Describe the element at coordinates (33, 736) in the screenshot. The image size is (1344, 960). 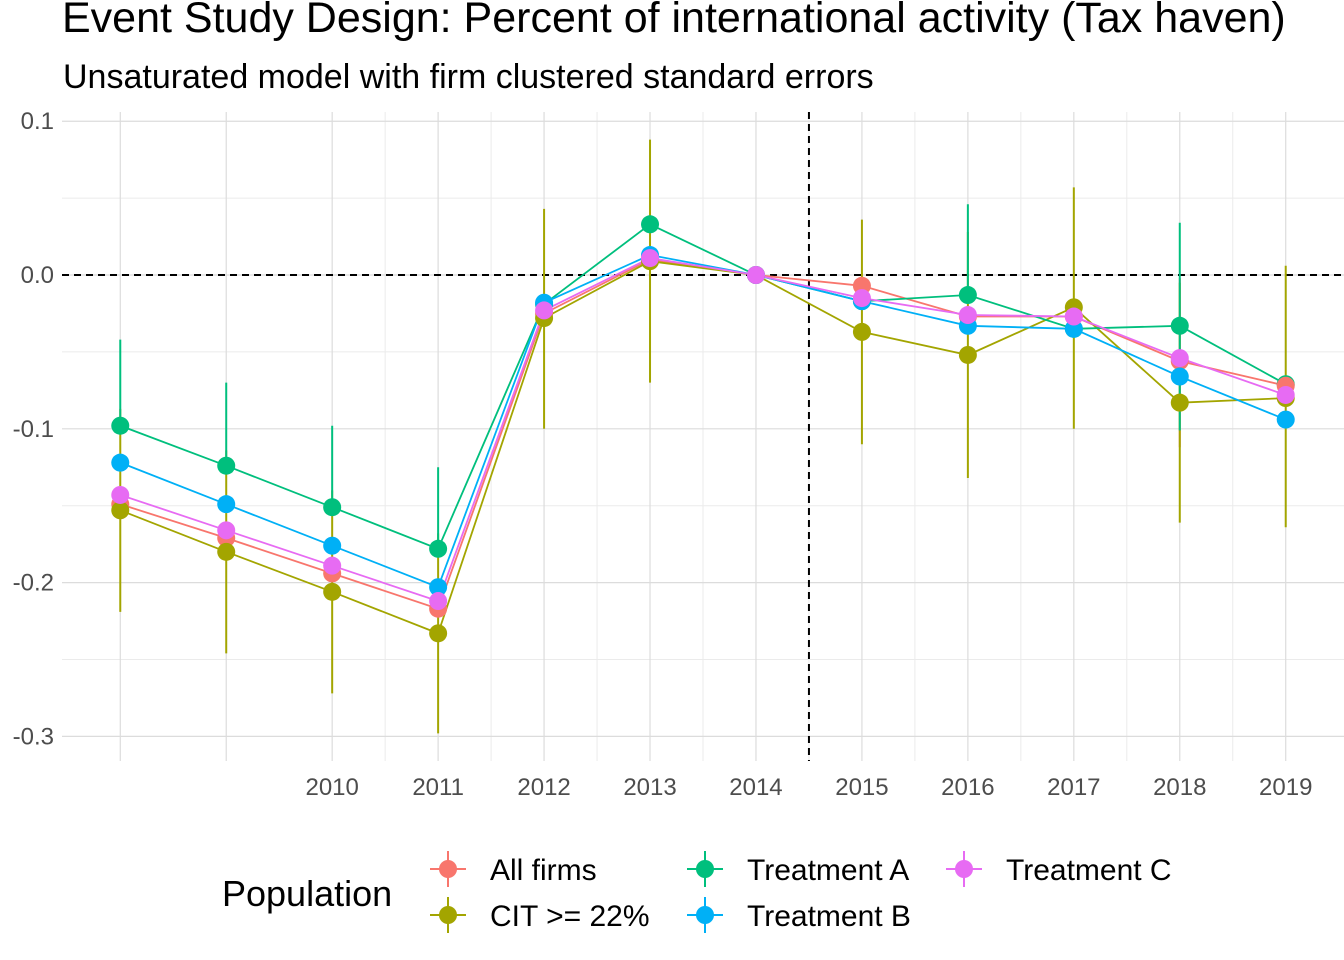
I see `y-tick-label: -0.3` at that location.